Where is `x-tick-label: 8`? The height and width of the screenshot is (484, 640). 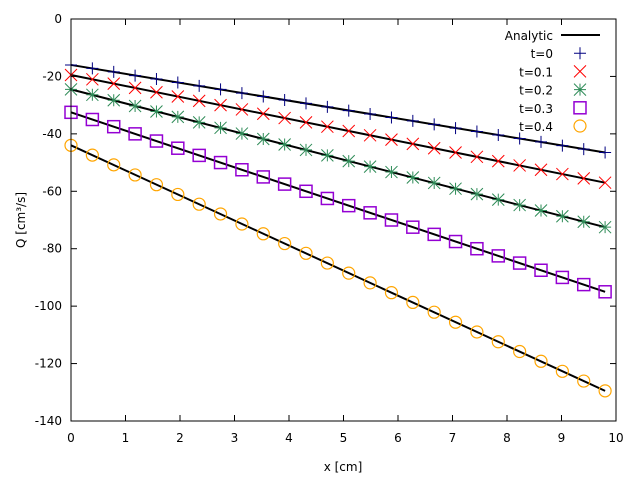
x-tick-label: 8 is located at coordinates (507, 438).